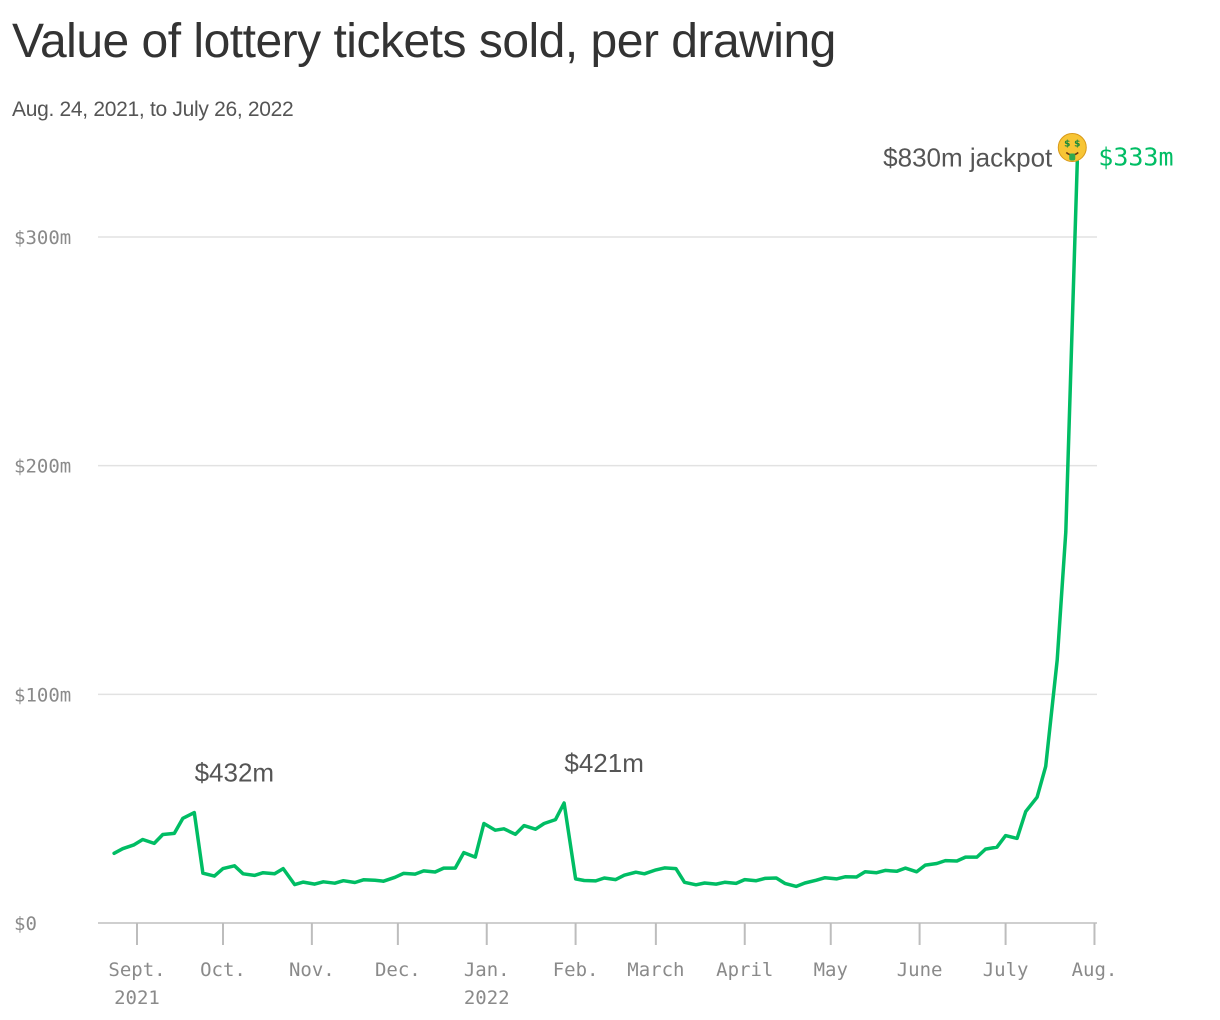  I want to click on money-mouth-face-icon: $ $, so click(1072, 148).